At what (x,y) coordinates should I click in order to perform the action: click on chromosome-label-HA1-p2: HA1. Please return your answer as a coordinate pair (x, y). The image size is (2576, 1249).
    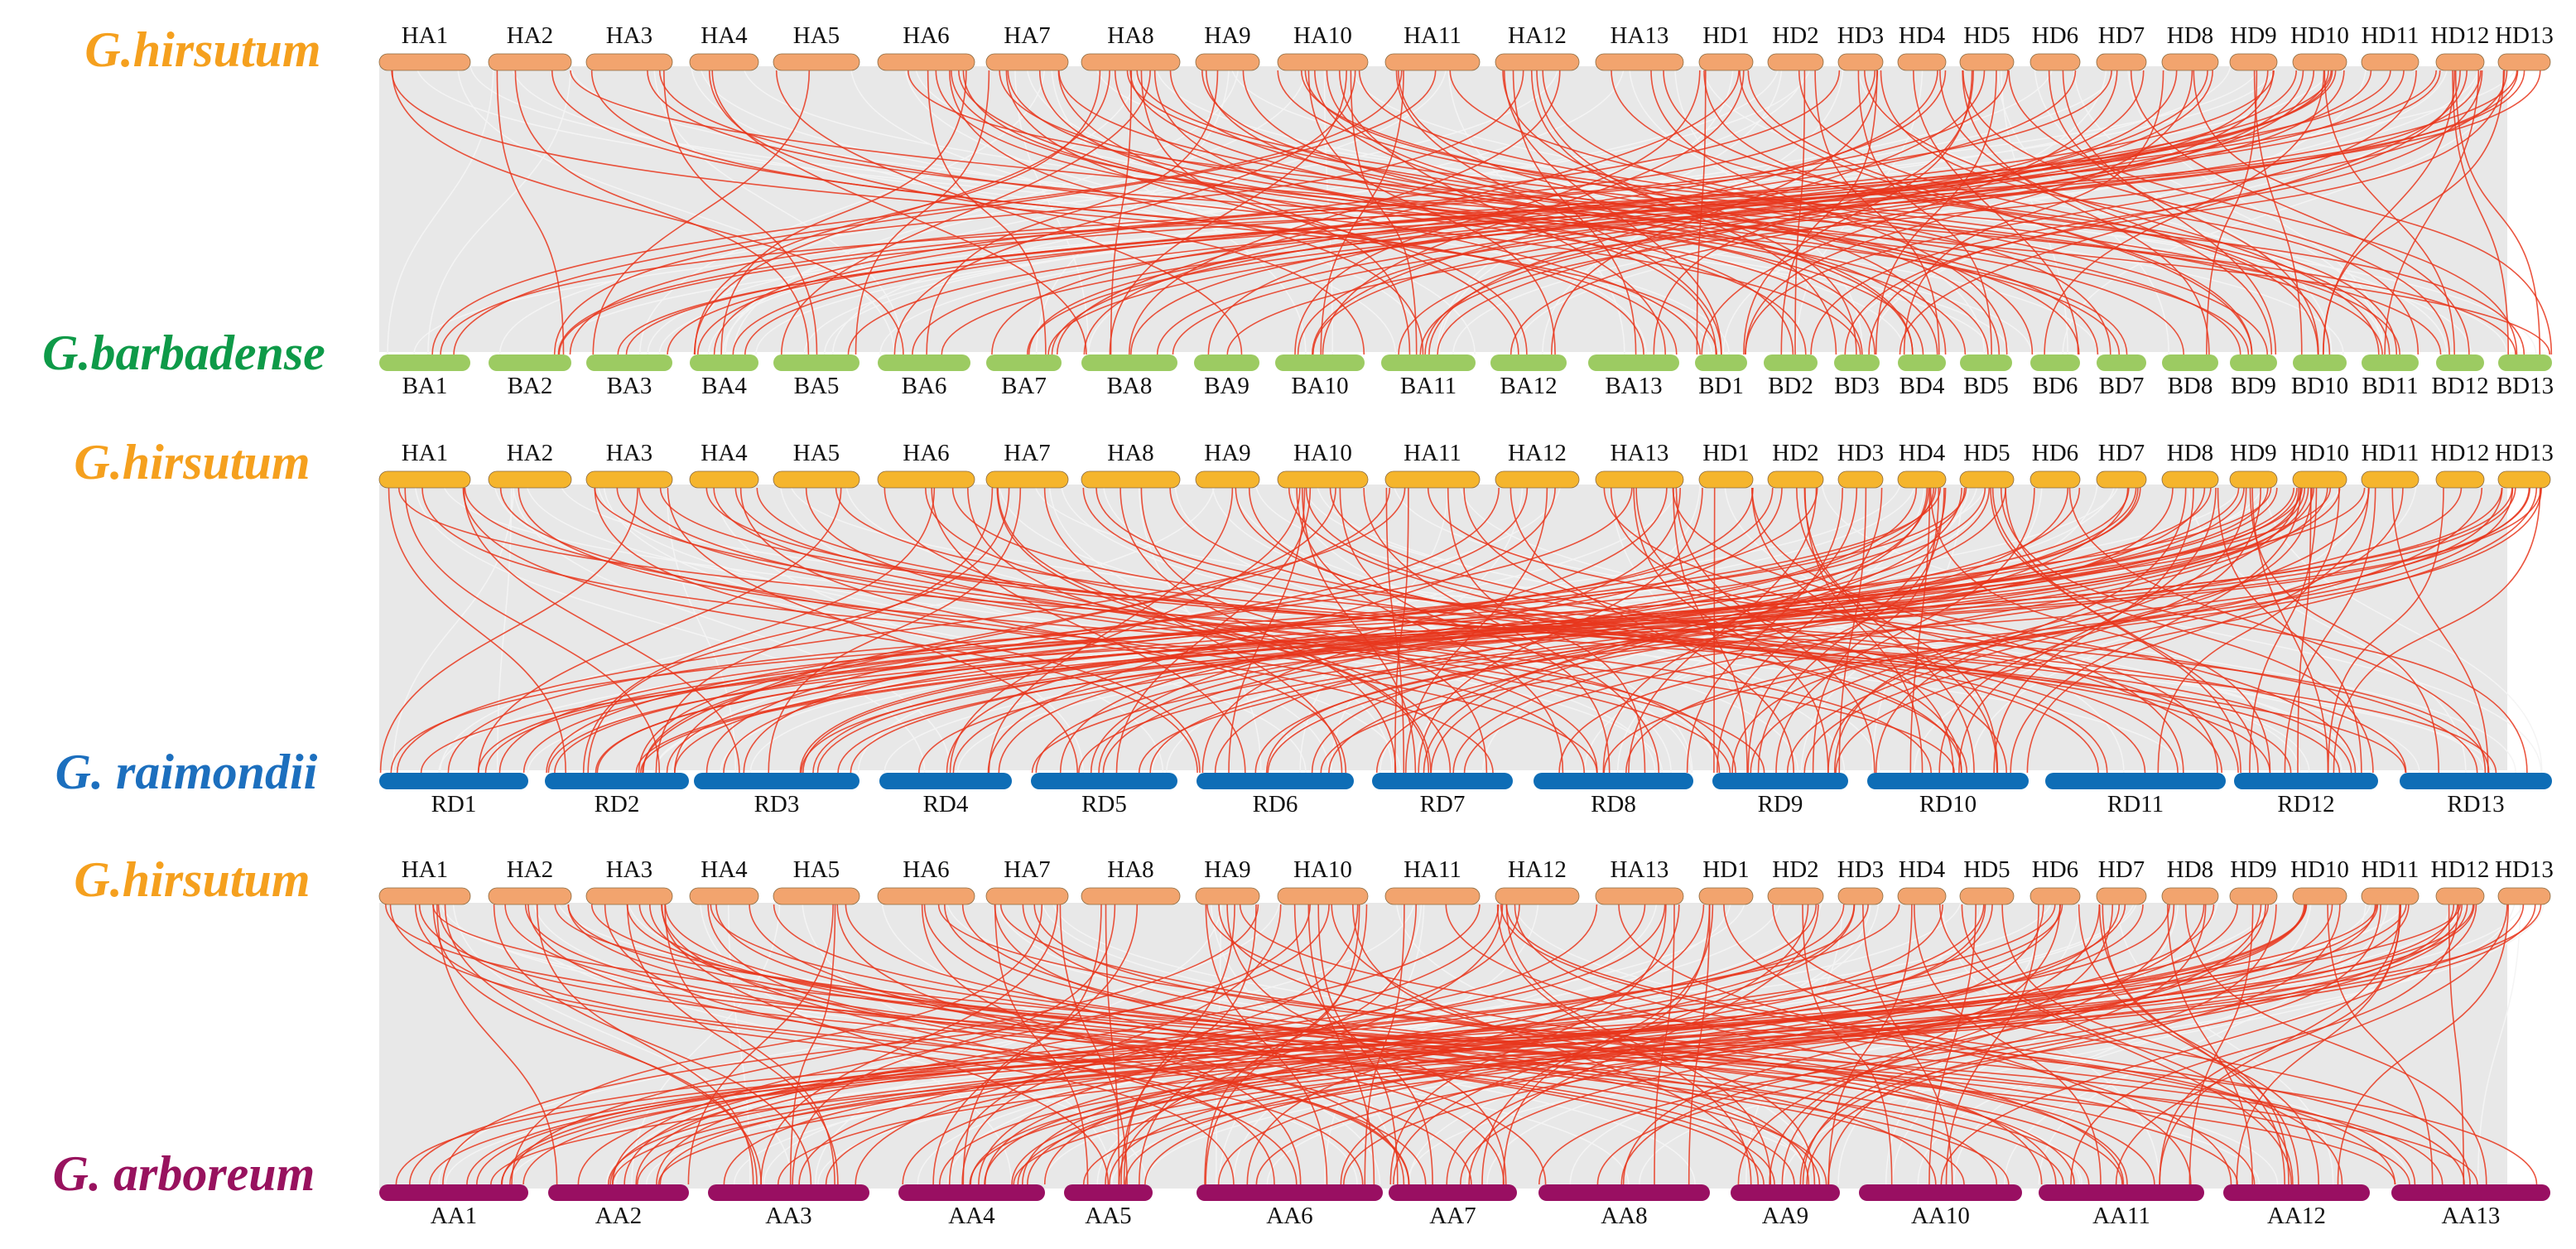
    Looking at the image, I should click on (425, 453).